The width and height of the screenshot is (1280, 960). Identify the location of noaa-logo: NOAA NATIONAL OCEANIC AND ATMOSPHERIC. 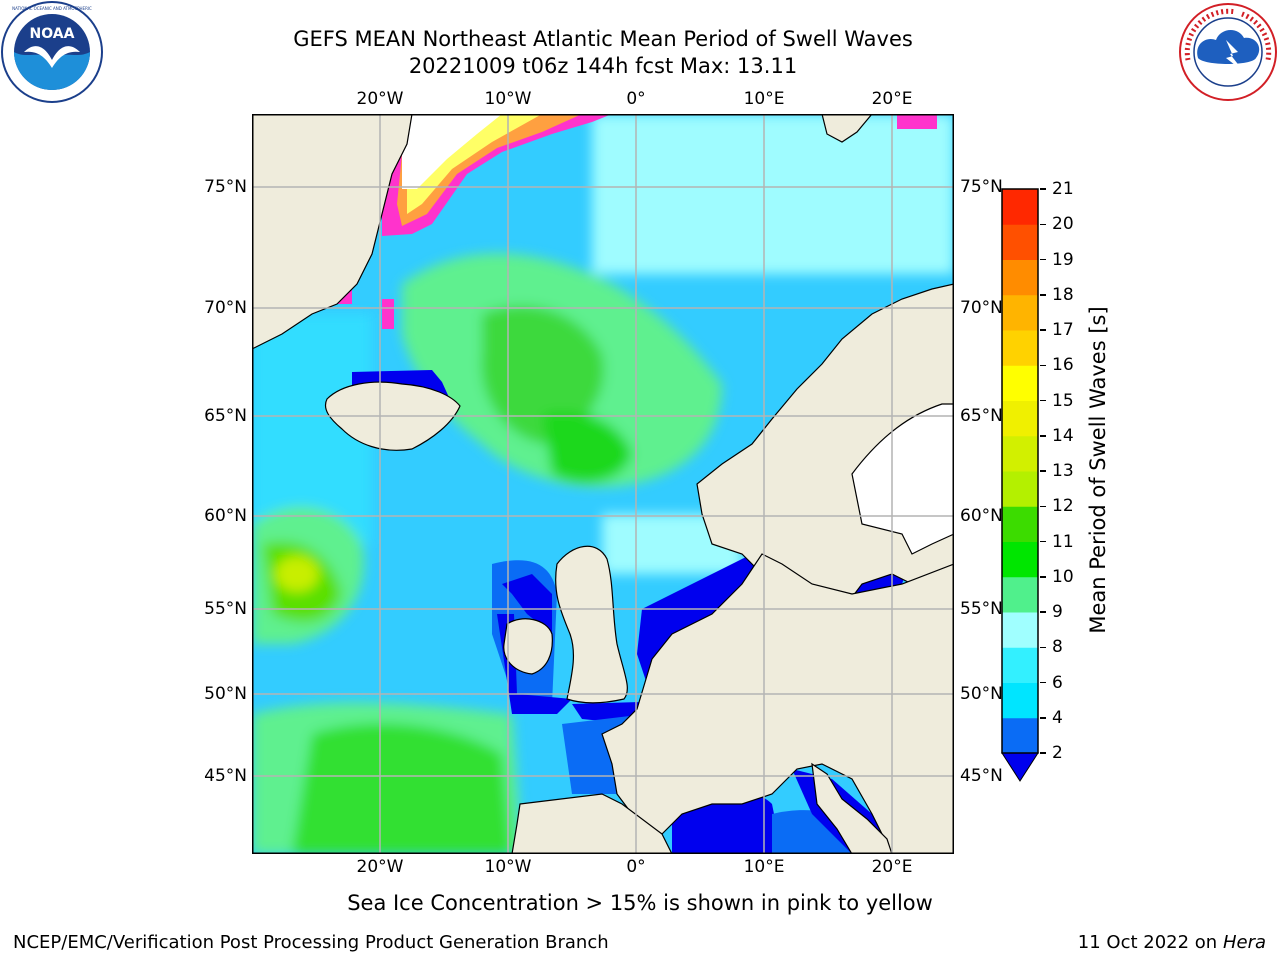
(52, 52).